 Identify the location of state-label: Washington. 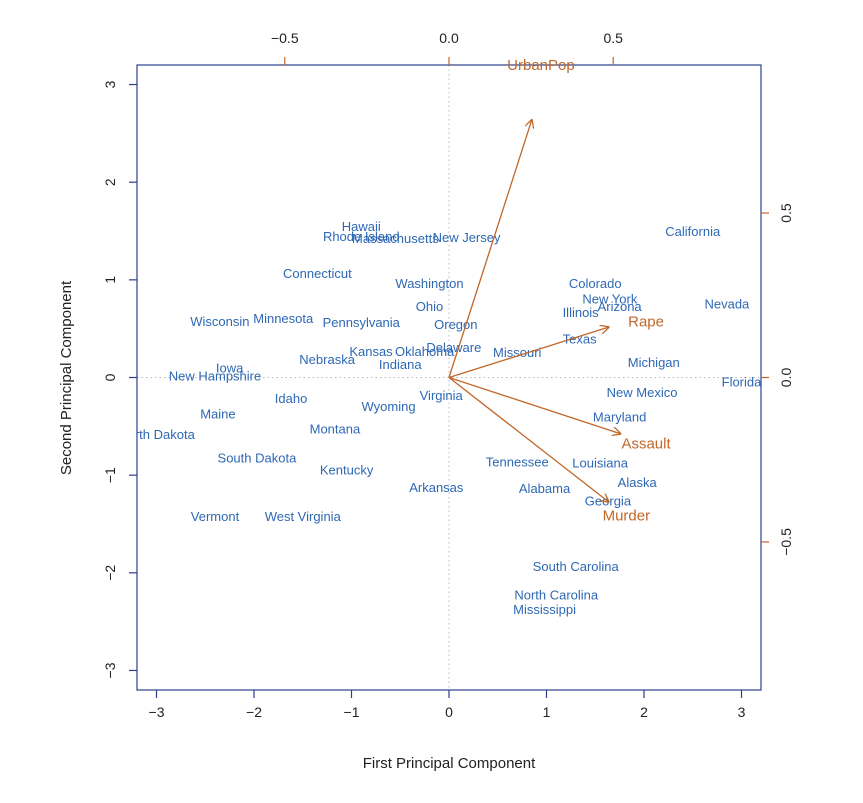
(429, 283).